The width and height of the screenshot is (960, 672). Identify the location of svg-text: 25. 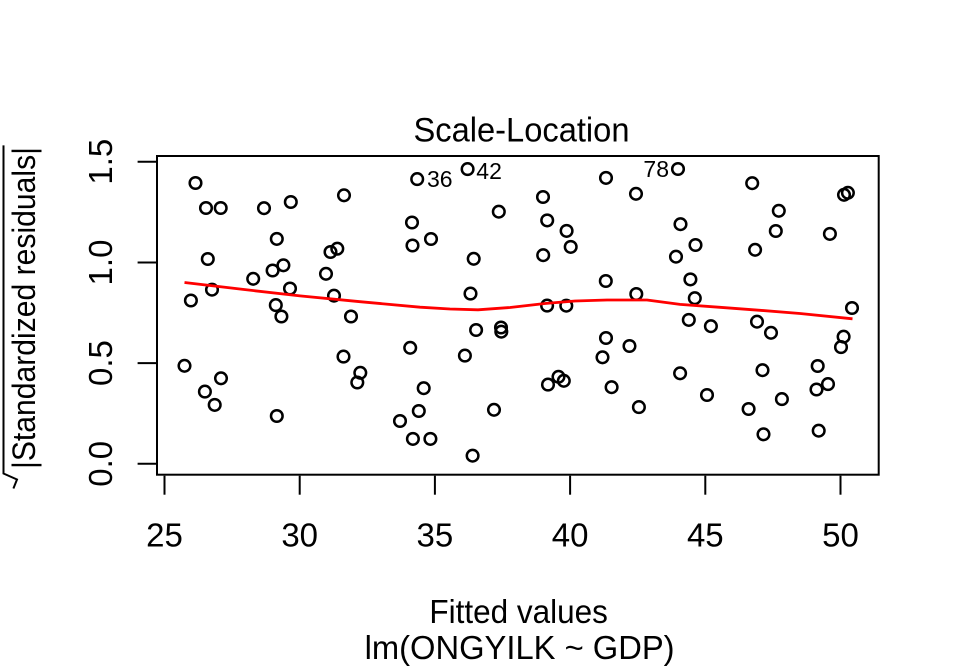
(164, 534).